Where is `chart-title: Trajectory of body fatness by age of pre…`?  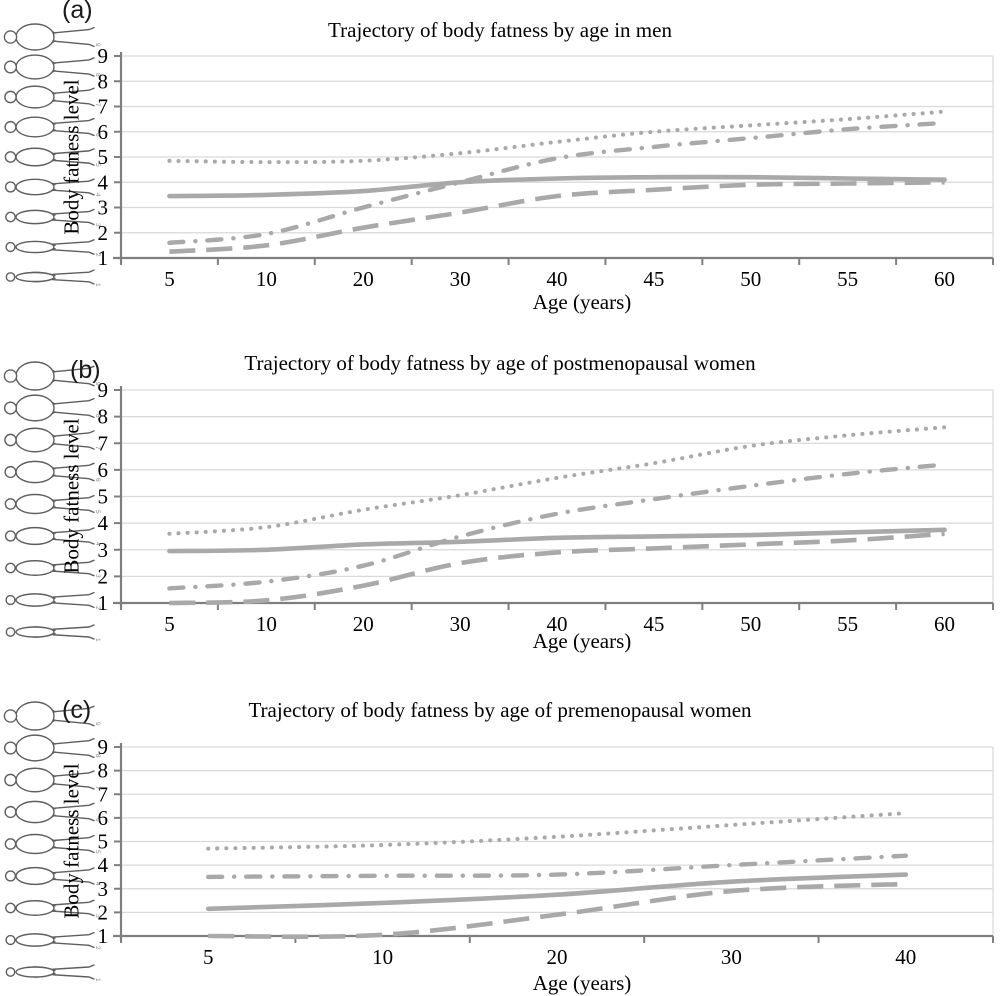
chart-title: Trajectory of body fatness by age of pre… is located at coordinates (500, 710).